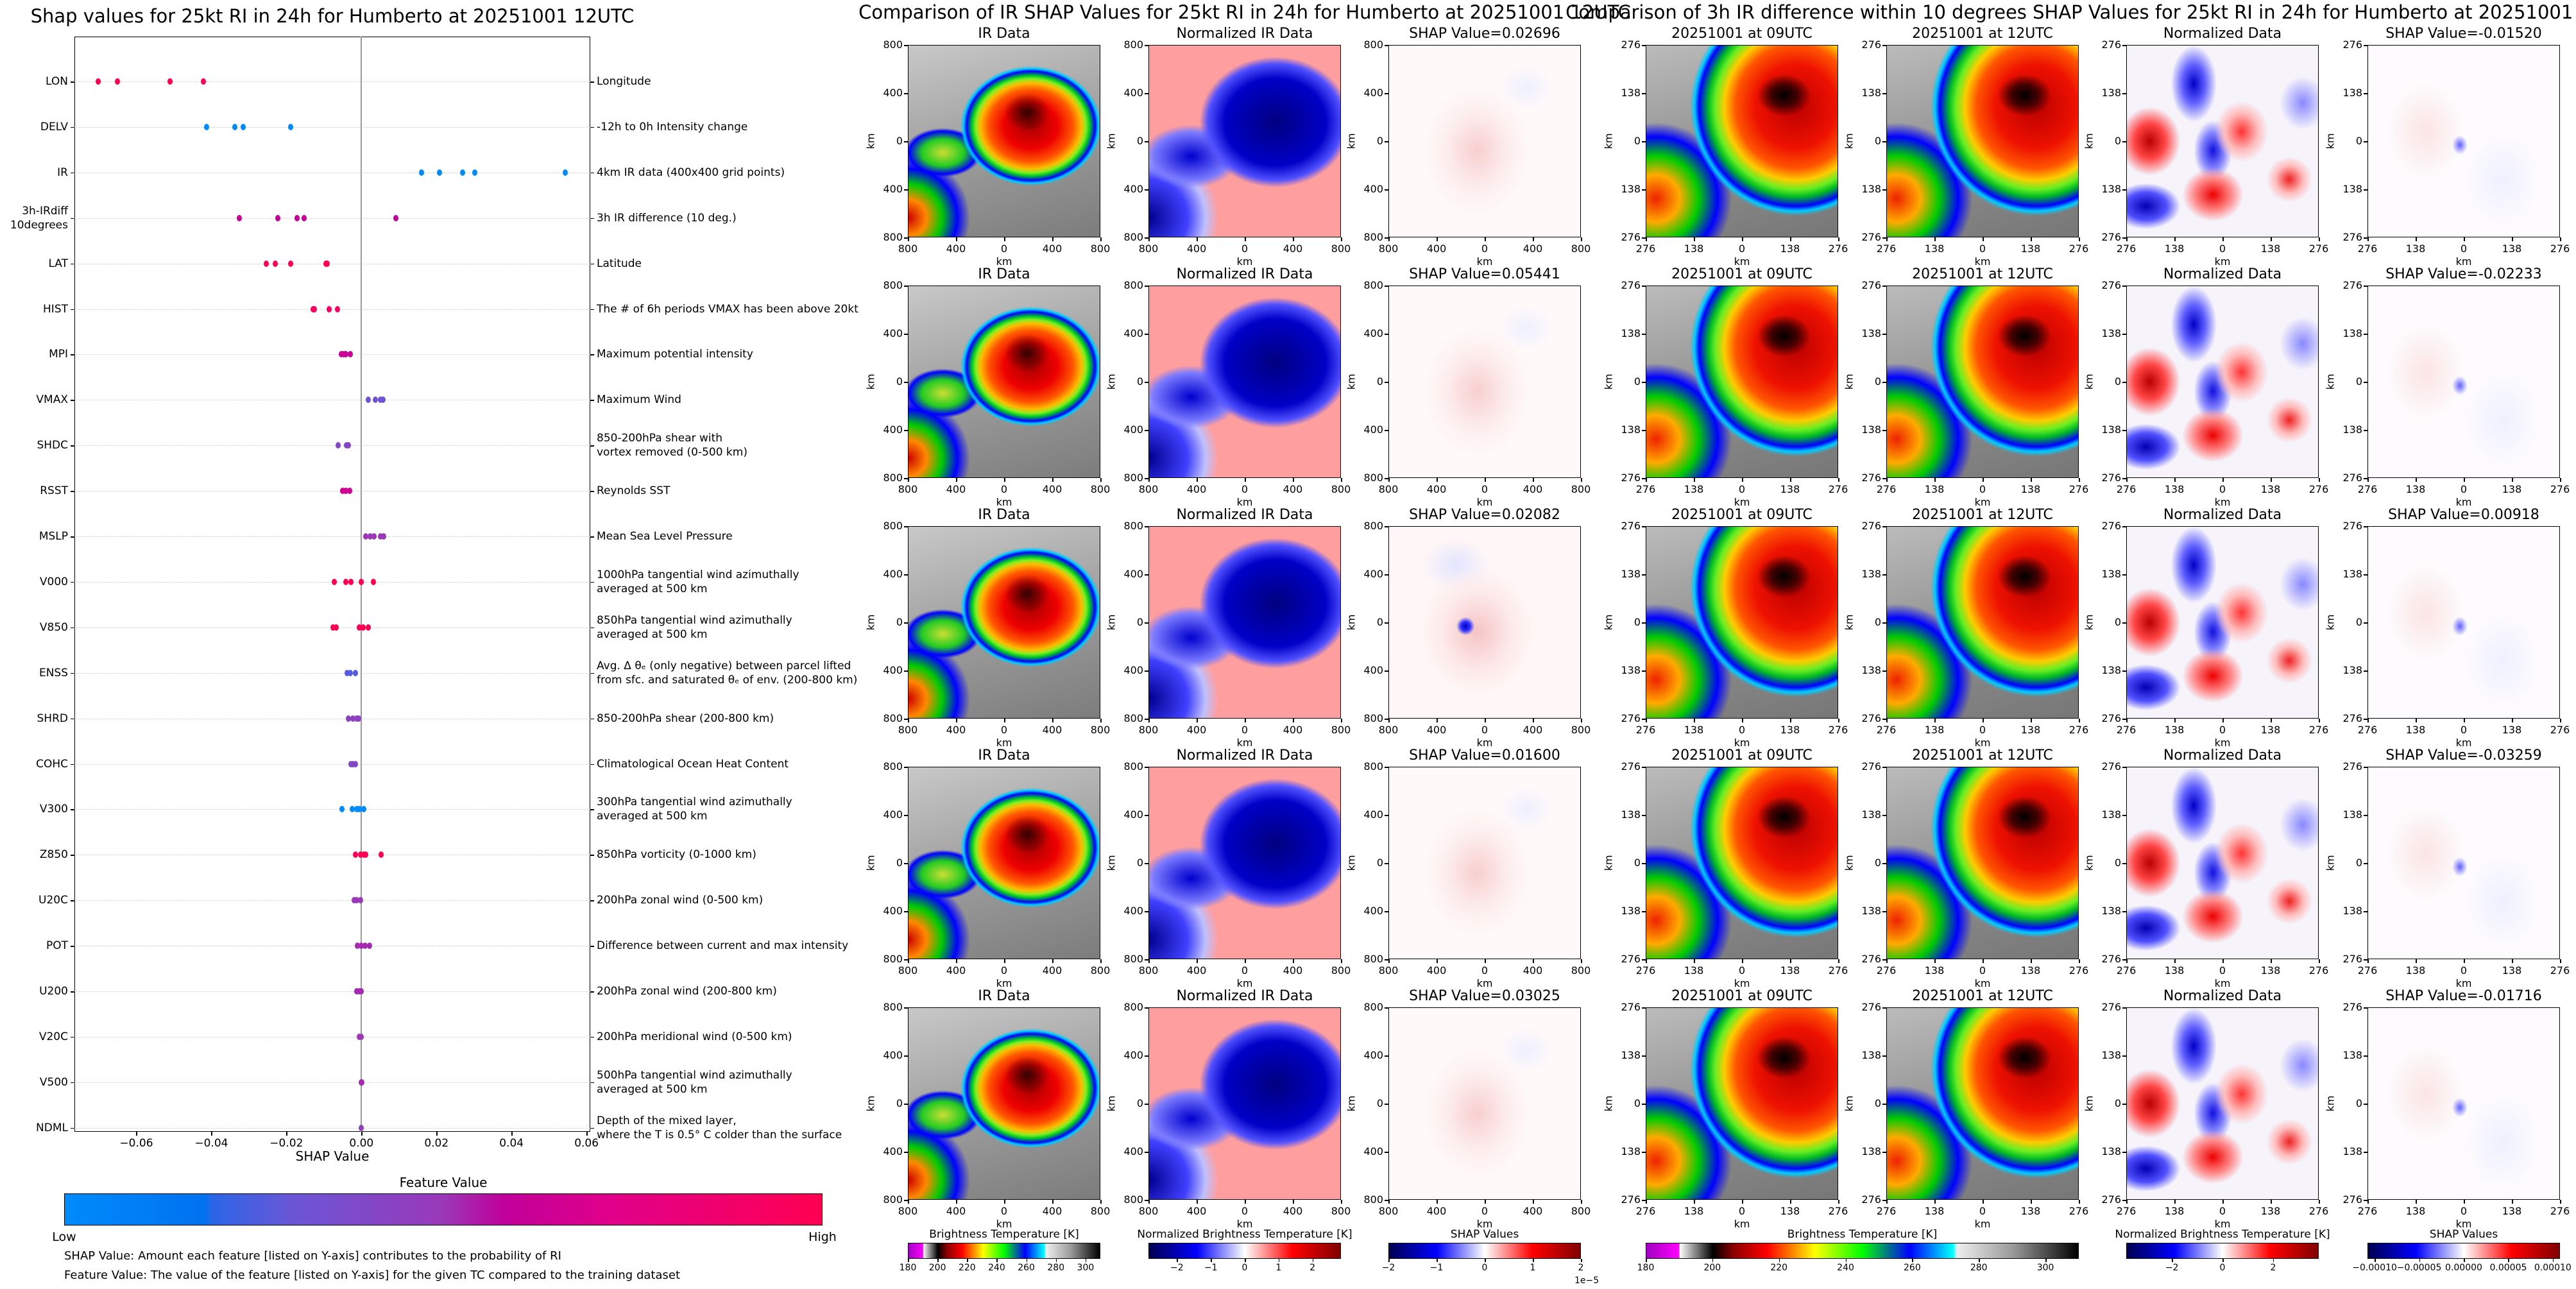  I want to click on feature-label: IR, so click(63, 172).